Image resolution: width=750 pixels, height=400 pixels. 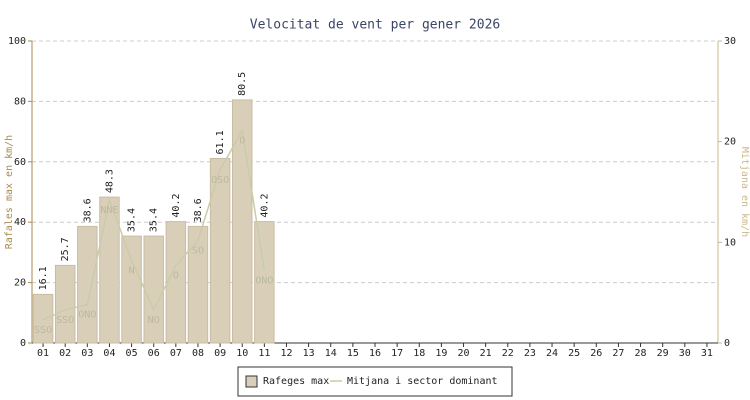 I want to click on data-label: 61.1, so click(x=220, y=142).